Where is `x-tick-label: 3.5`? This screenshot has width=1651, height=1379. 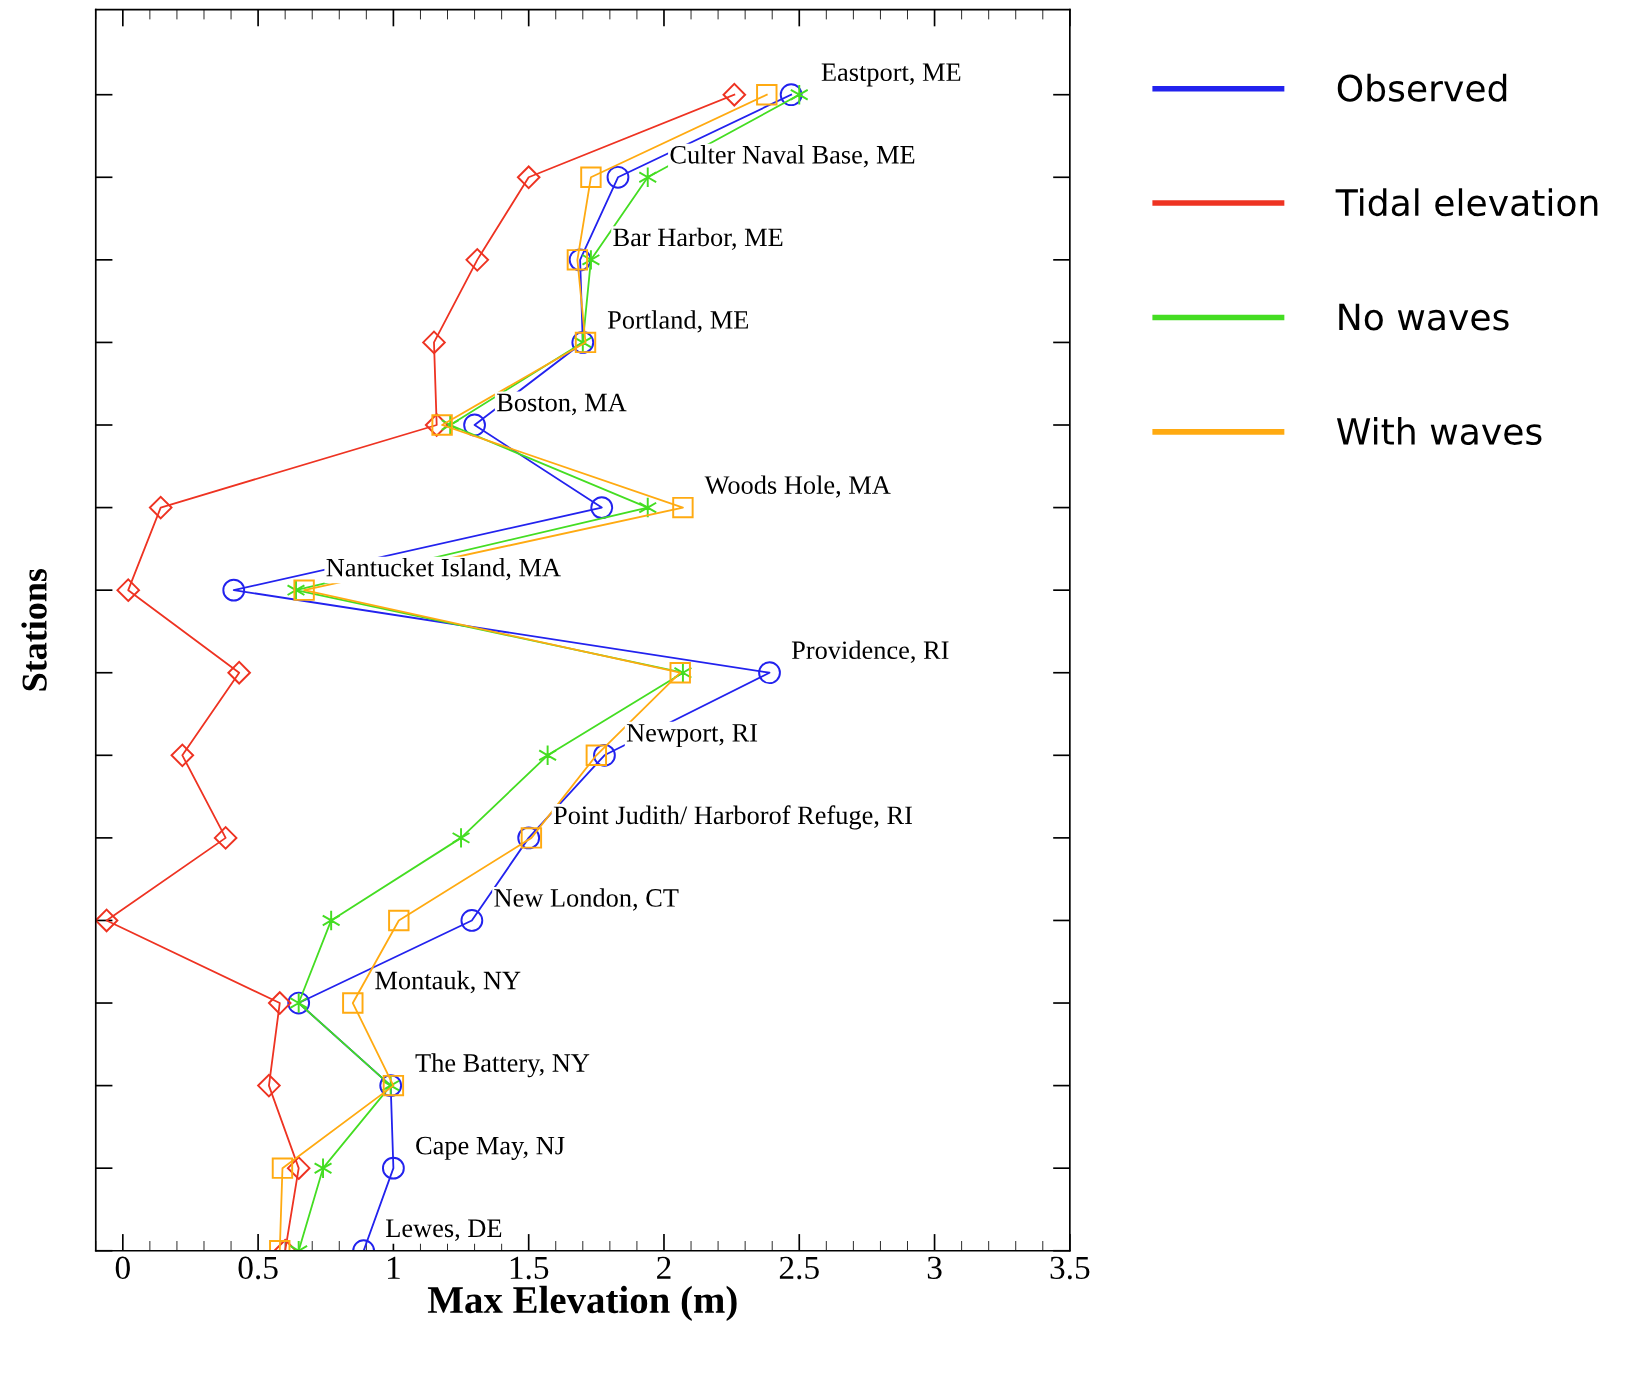 x-tick-label: 3.5 is located at coordinates (1070, 1268).